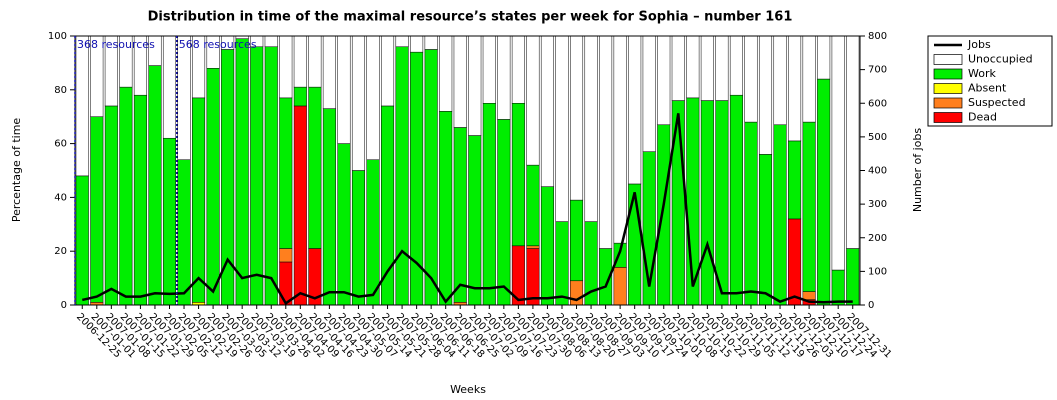 The height and width of the screenshot is (400, 1057). Describe the element at coordinates (987, 88) in the screenshot. I see `legend-label: Absent` at that location.